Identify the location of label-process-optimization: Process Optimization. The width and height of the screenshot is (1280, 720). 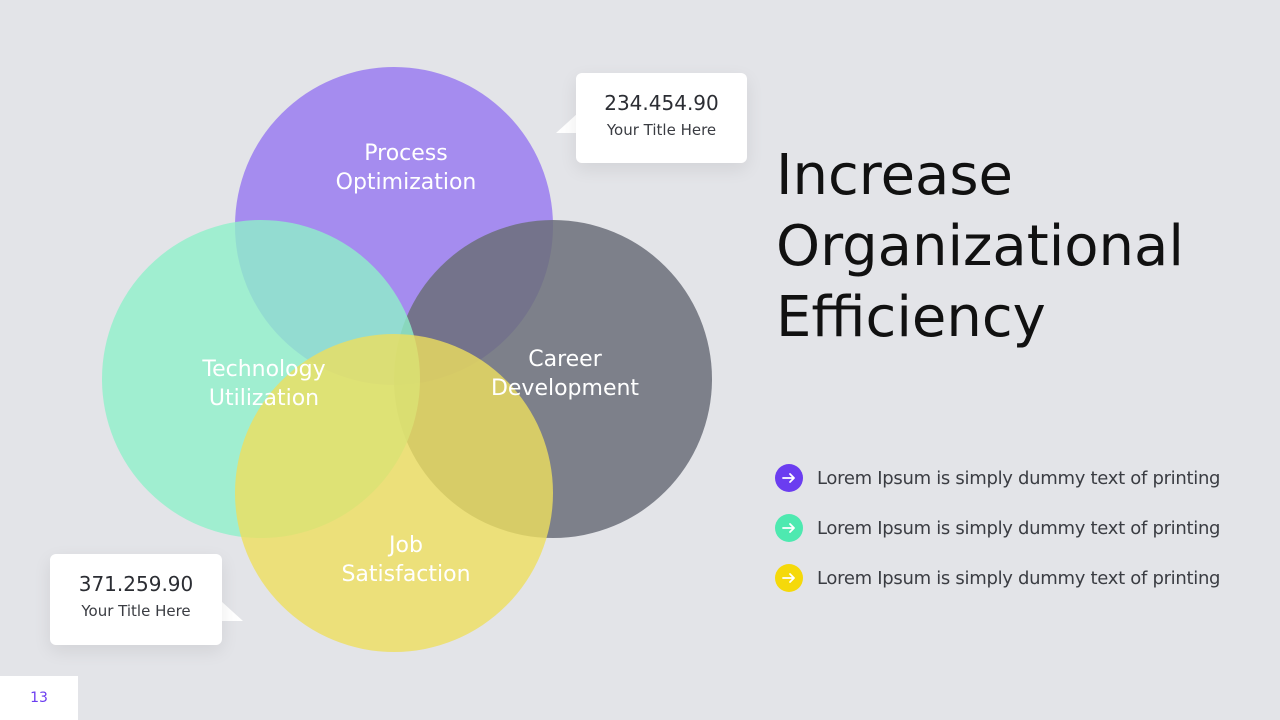
(406, 168).